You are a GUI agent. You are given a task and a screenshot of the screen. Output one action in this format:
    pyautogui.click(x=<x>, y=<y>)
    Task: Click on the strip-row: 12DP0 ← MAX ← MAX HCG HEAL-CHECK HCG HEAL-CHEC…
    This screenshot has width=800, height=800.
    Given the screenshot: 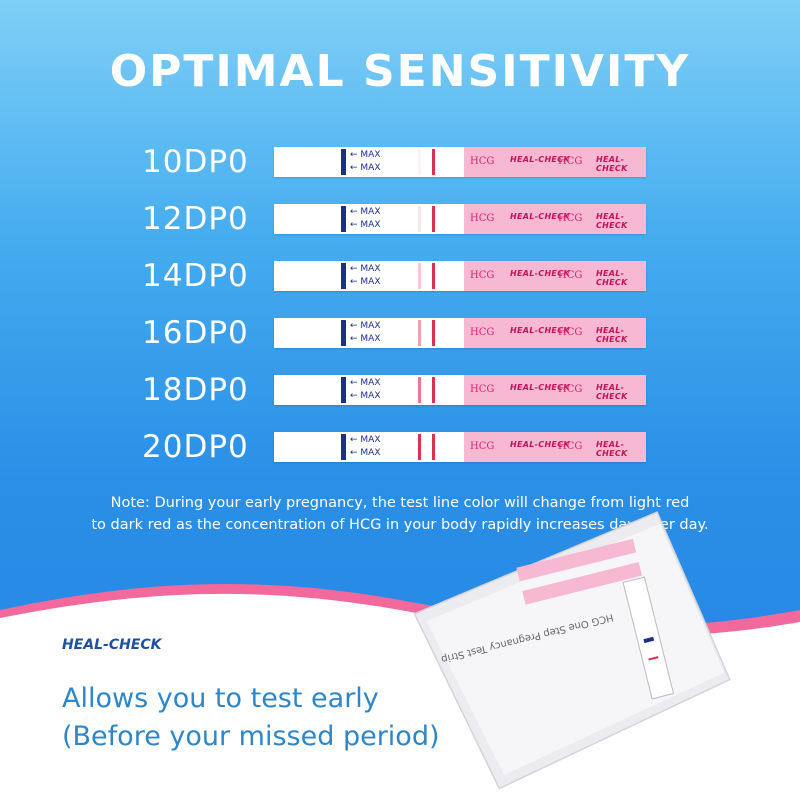 What is the action you would take?
    pyautogui.click(x=400, y=222)
    